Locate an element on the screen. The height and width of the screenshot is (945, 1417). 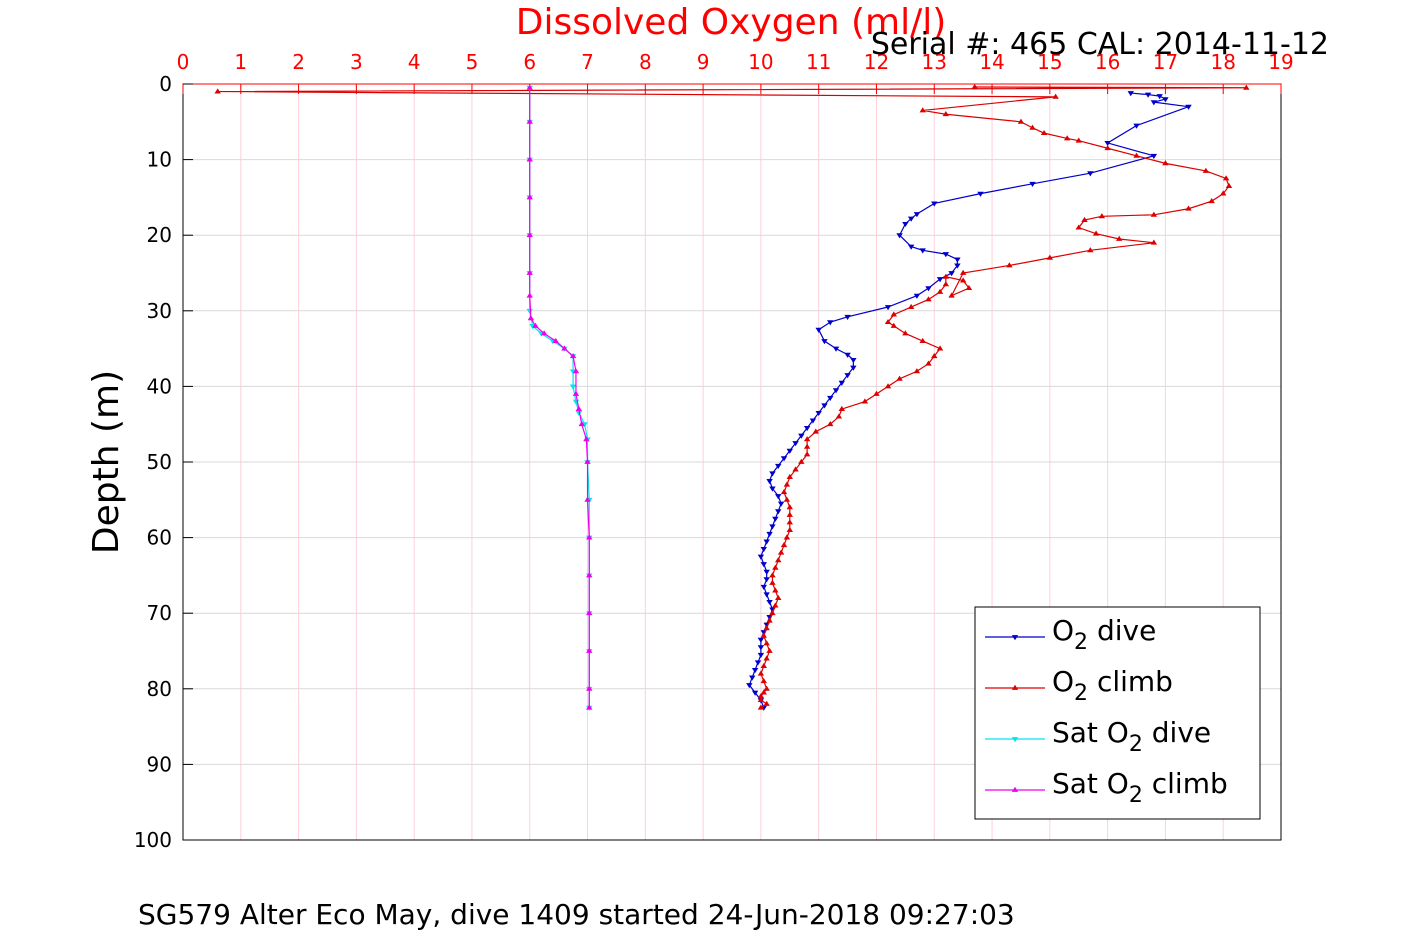
x-tick-label-19: 19 is located at coordinates (1280, 62).